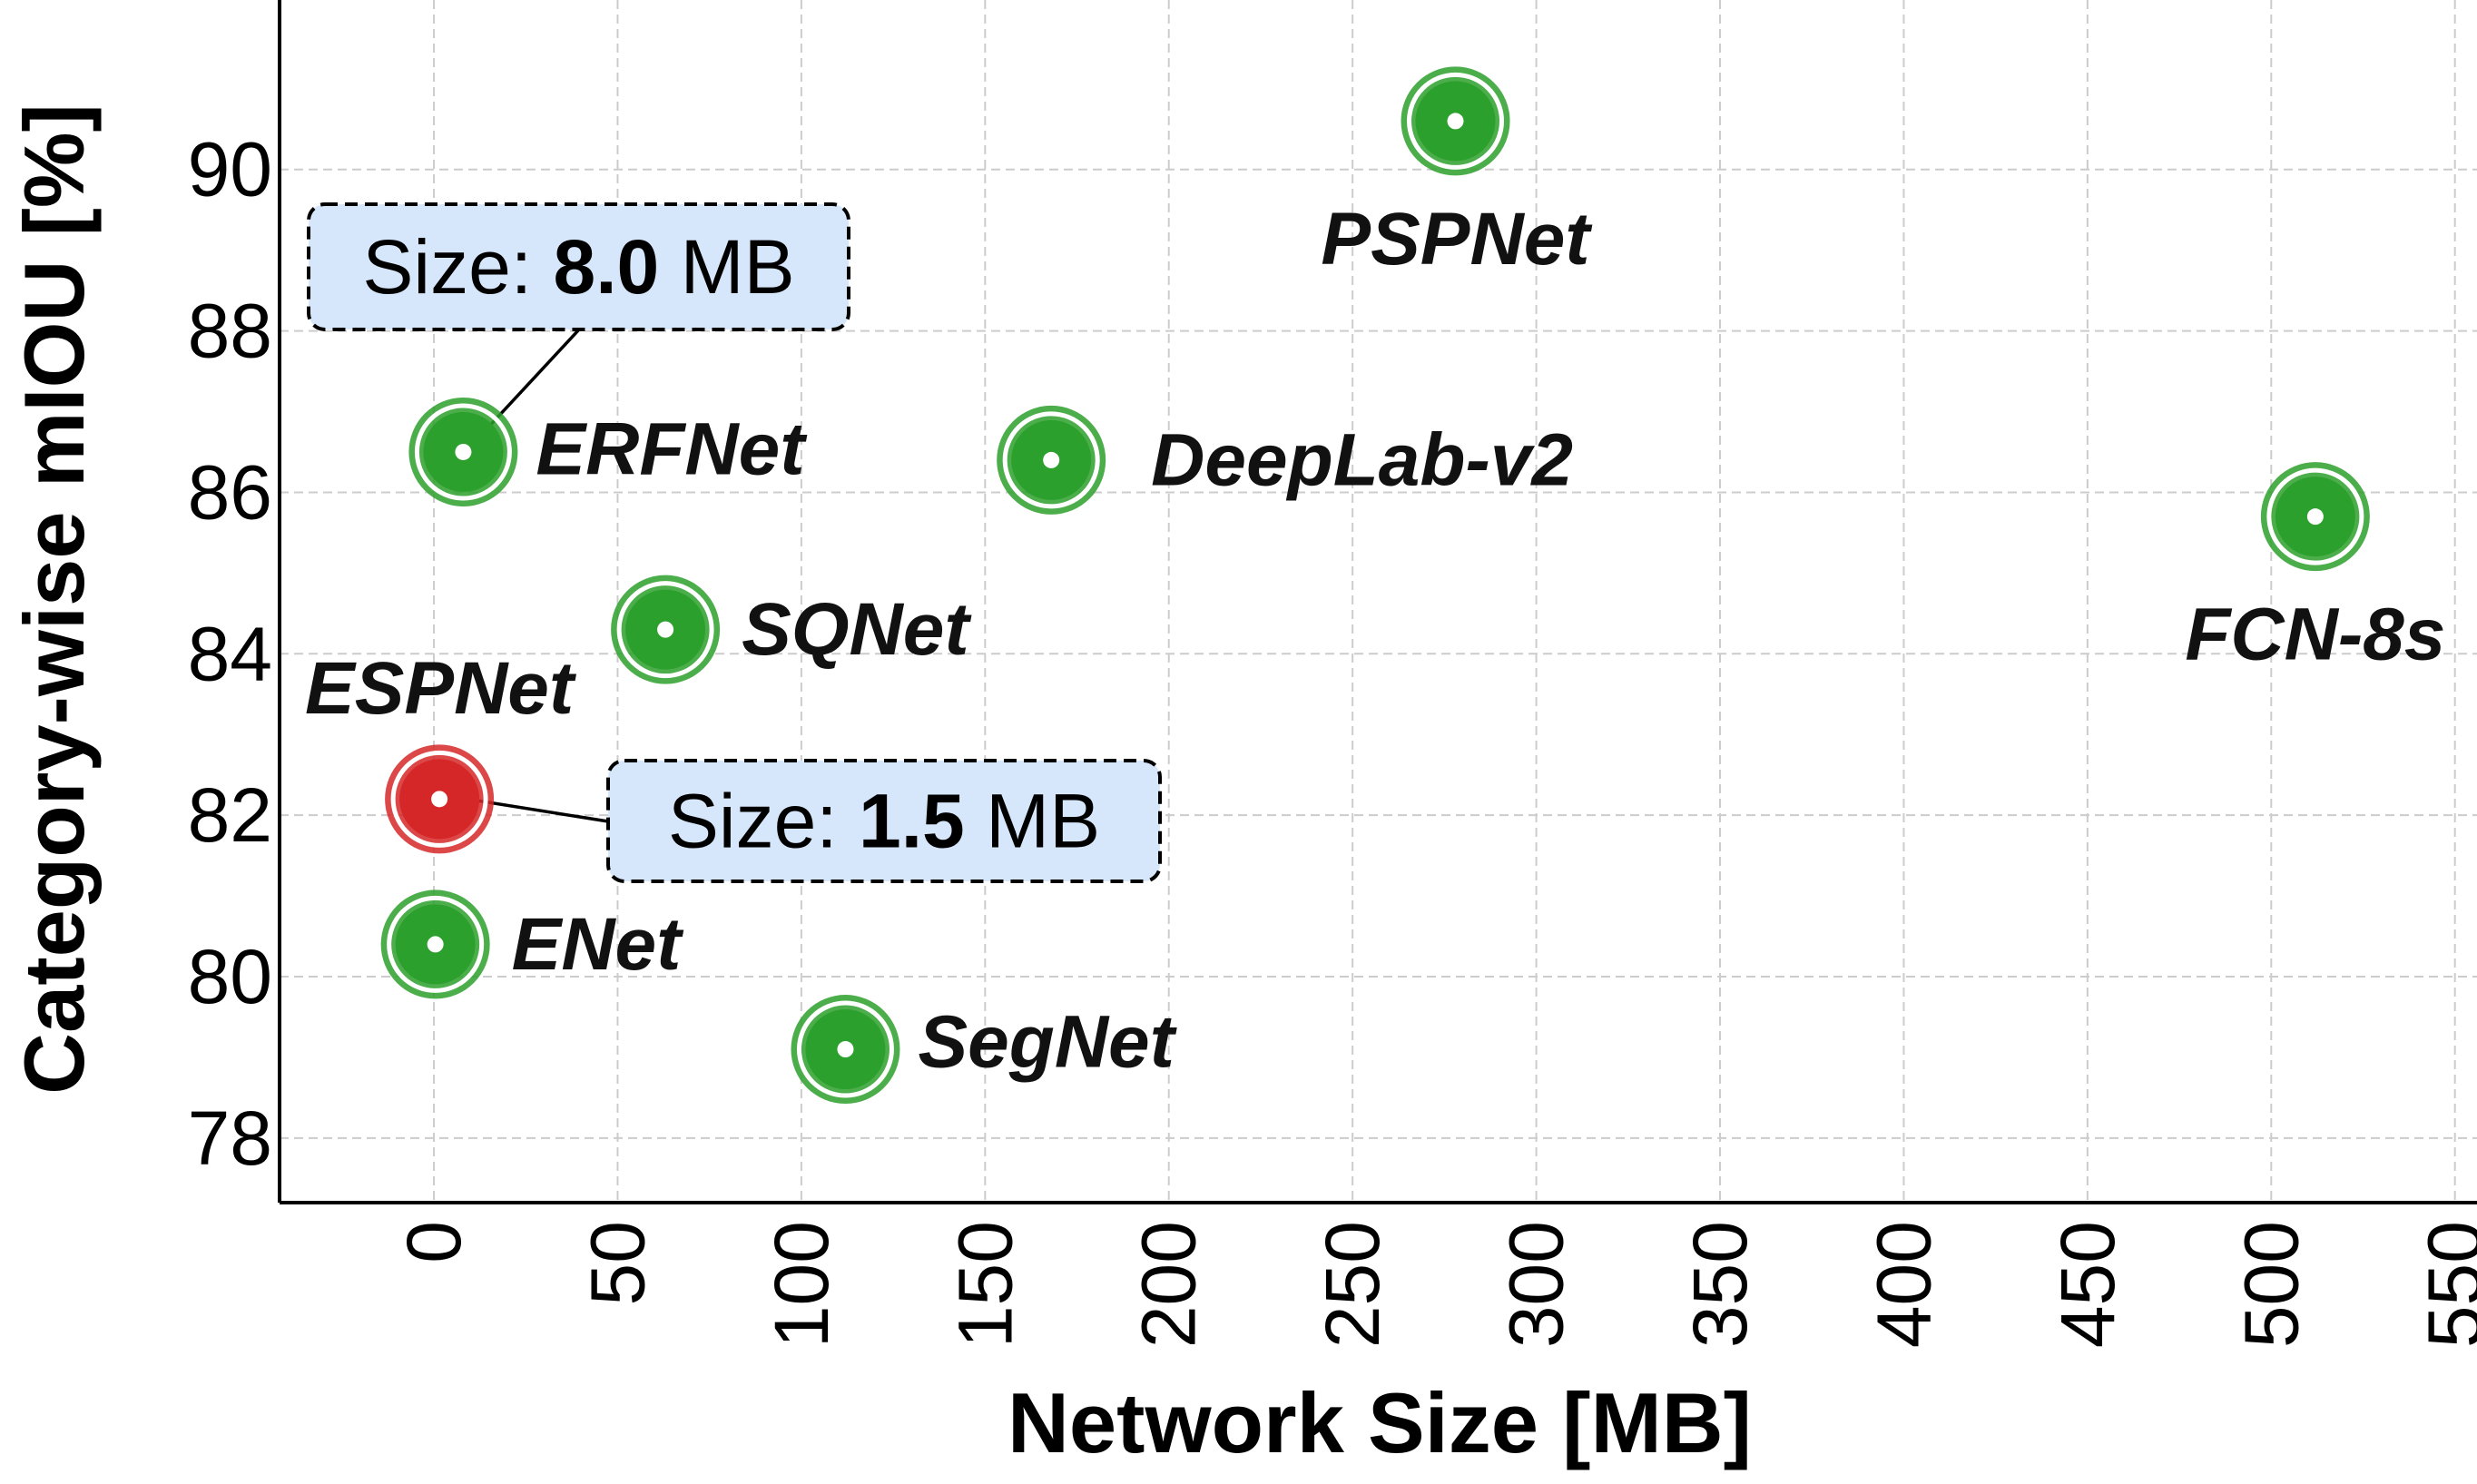 This screenshot has width=2477, height=1484. I want to click on x-tick-label: 200, so click(1169, 1284).